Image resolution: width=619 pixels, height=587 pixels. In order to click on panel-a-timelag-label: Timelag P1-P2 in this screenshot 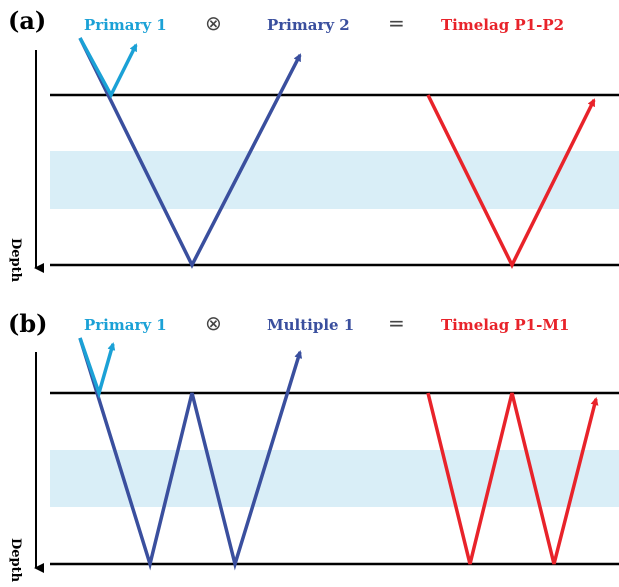, I will do `click(502, 25)`.